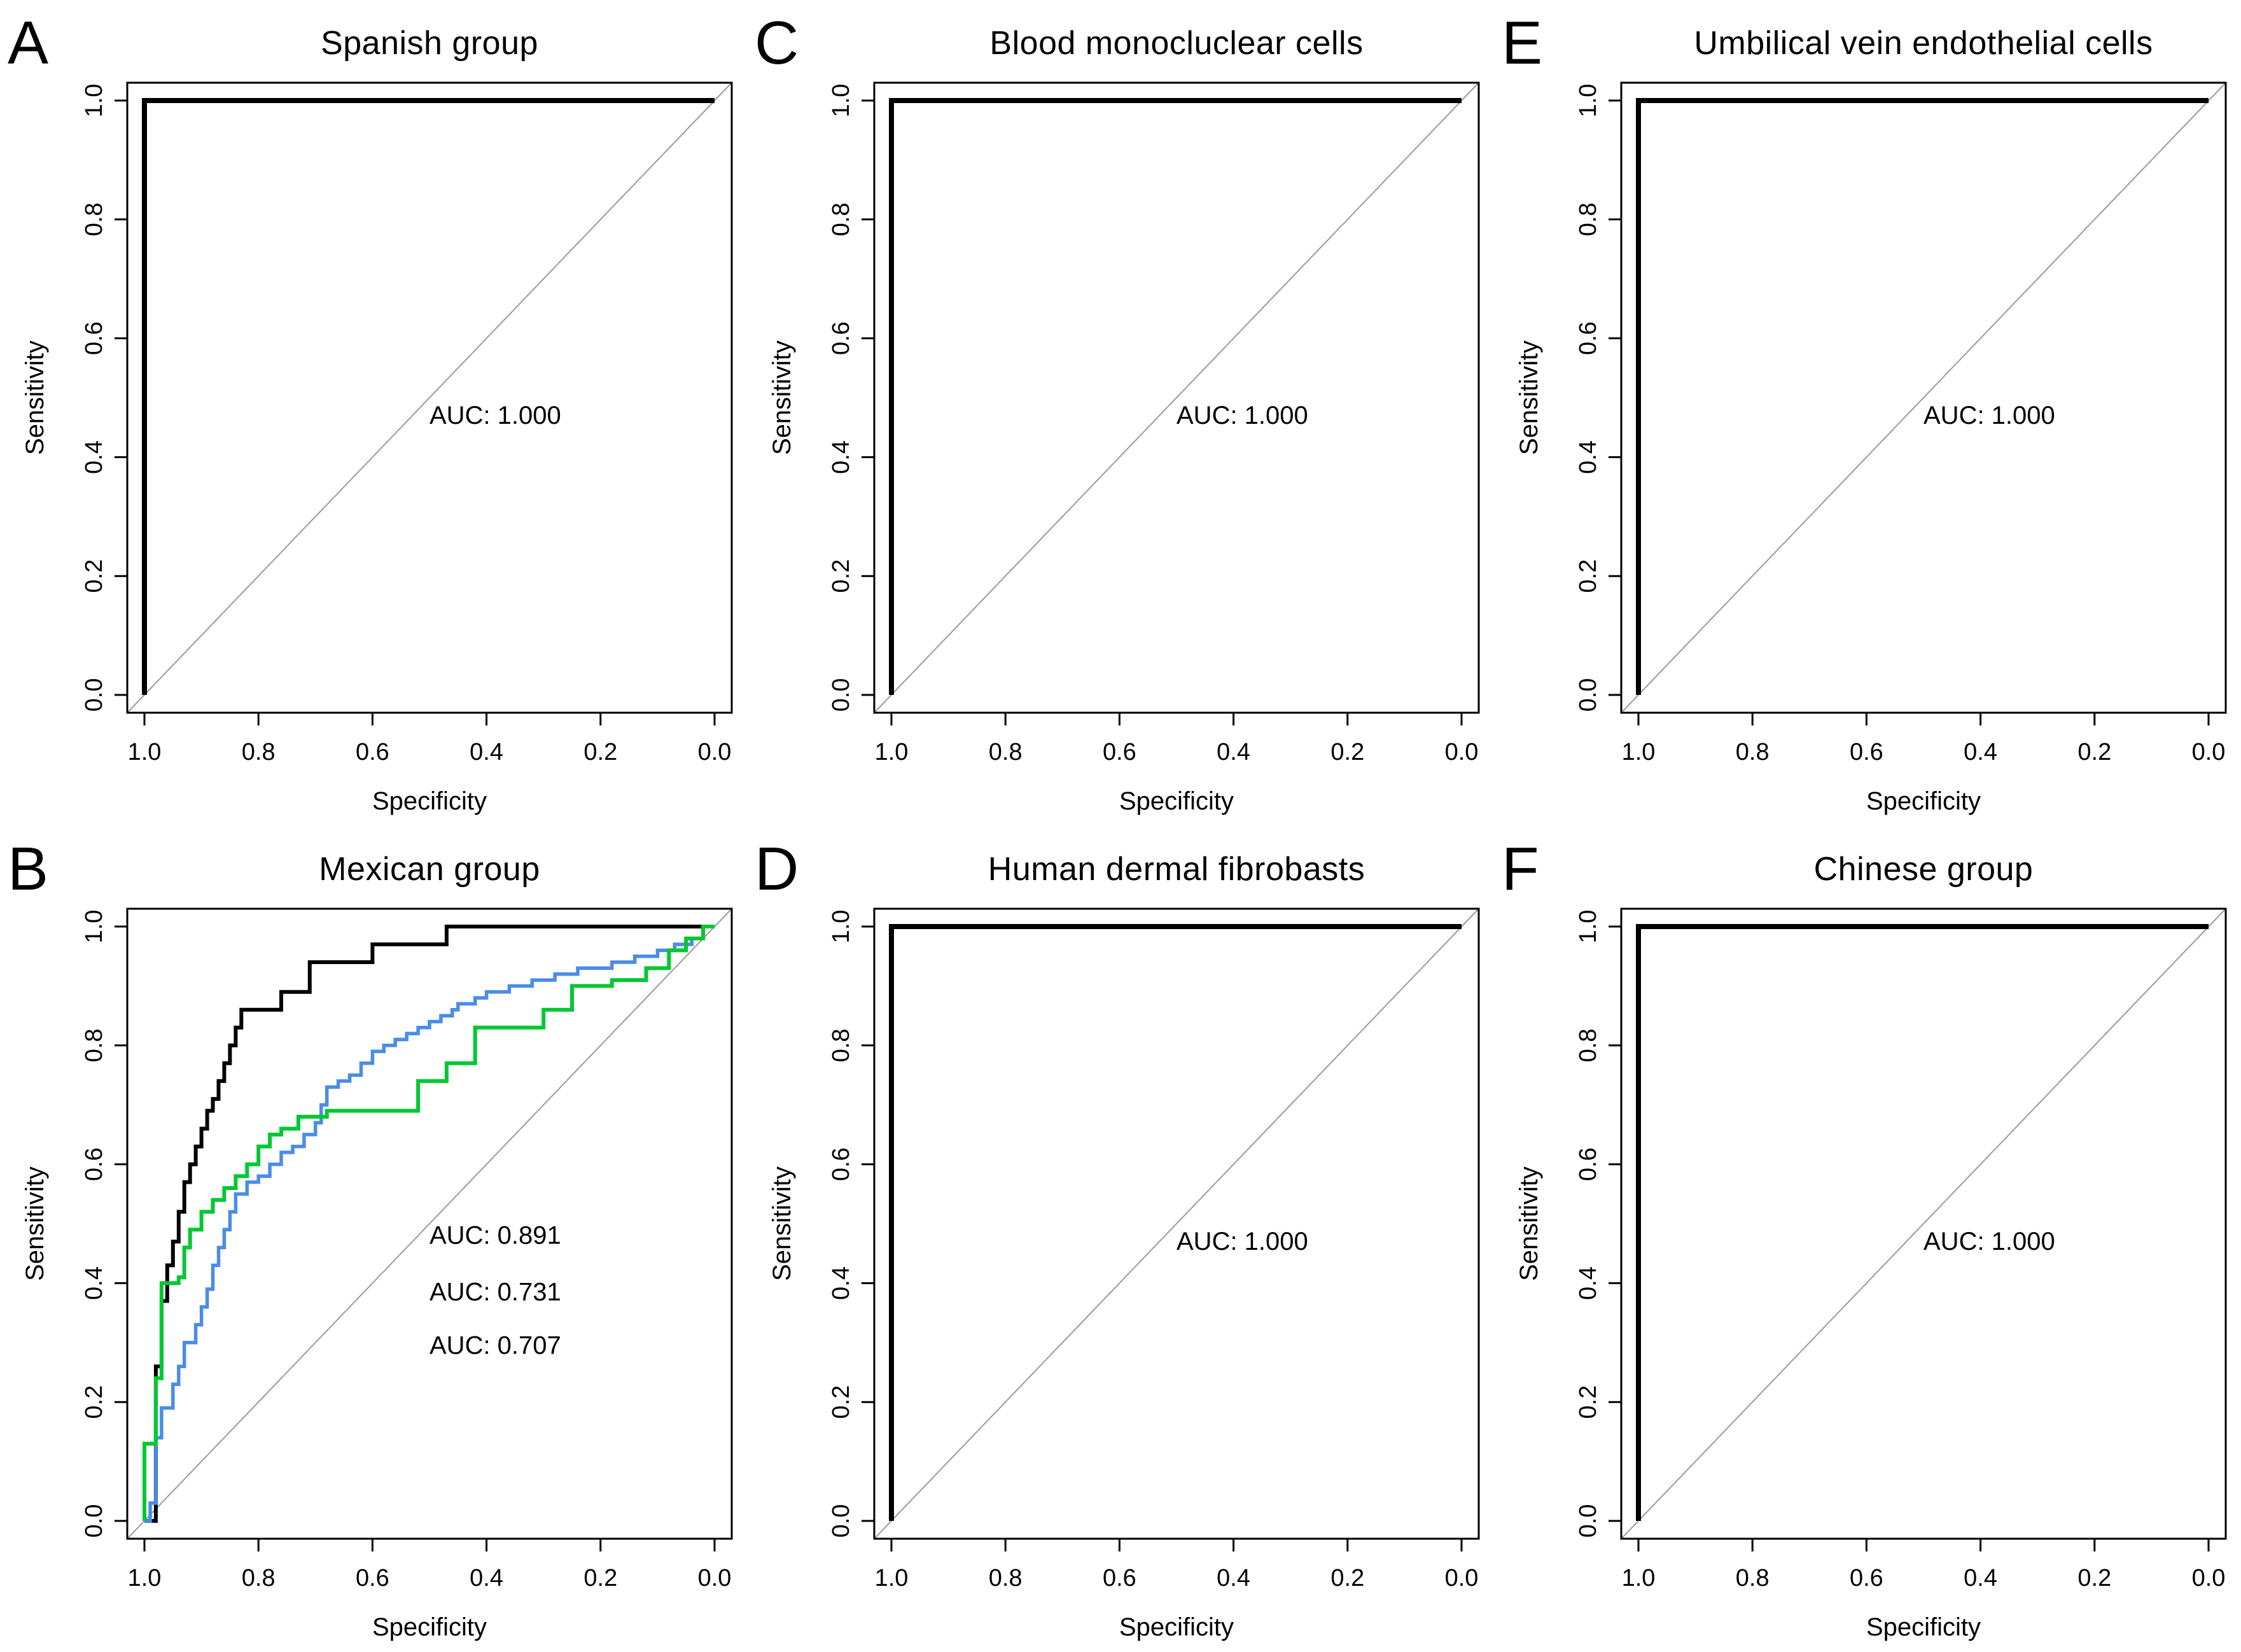 The image size is (2241, 1652). Describe the element at coordinates (1924, 869) in the screenshot. I see `panel-title: Chinese group` at that location.